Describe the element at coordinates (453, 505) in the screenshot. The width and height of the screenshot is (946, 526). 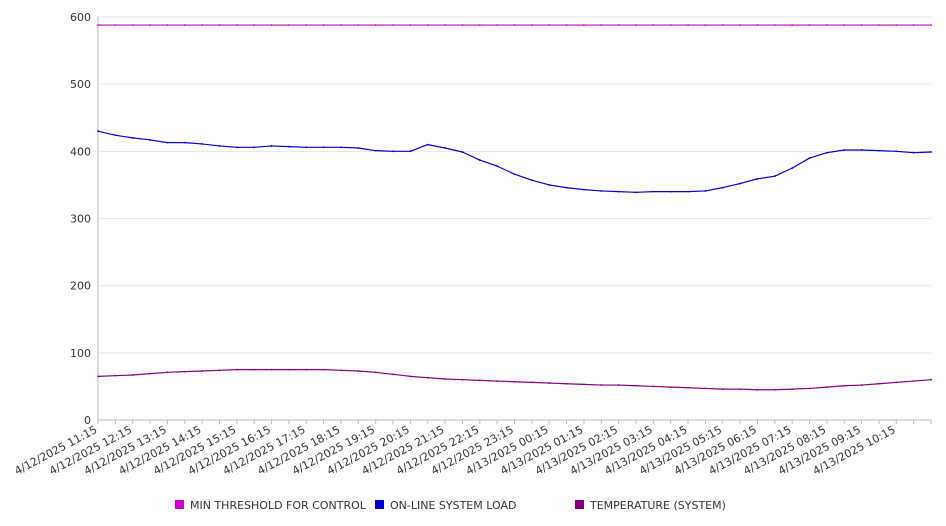
I see `legend-label: ON-LINE SYSTEM LOAD` at that location.